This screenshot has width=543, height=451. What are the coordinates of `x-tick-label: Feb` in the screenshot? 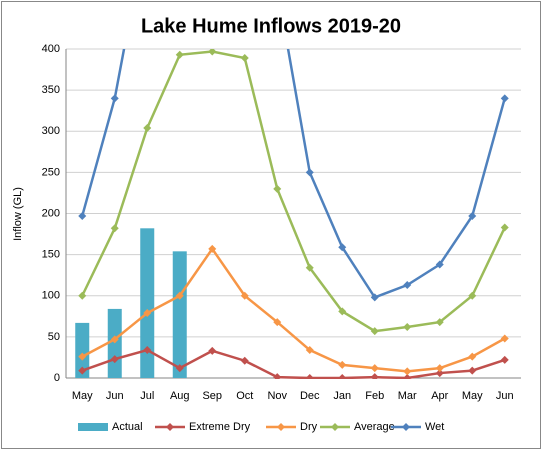 It's located at (374, 396).